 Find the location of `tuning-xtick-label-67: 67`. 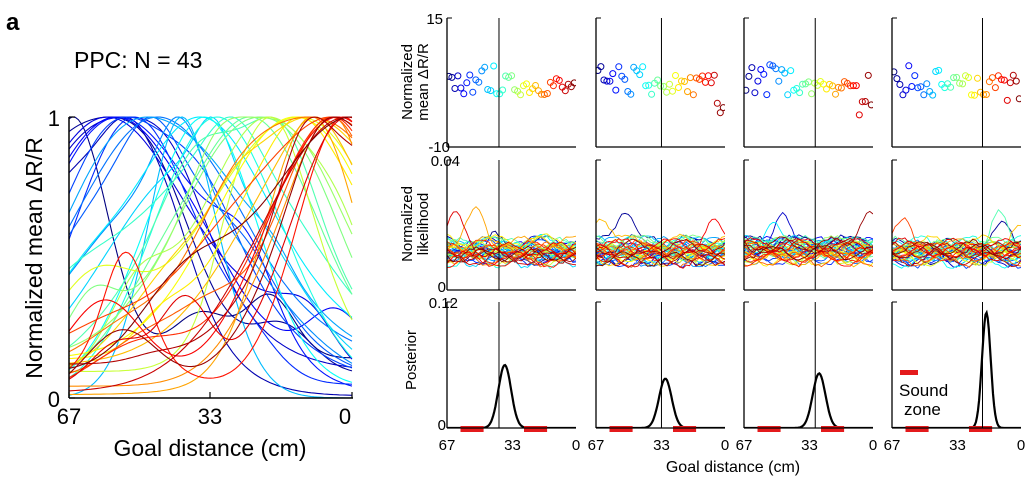

tuning-xtick-label-67: 67 is located at coordinates (69, 416).